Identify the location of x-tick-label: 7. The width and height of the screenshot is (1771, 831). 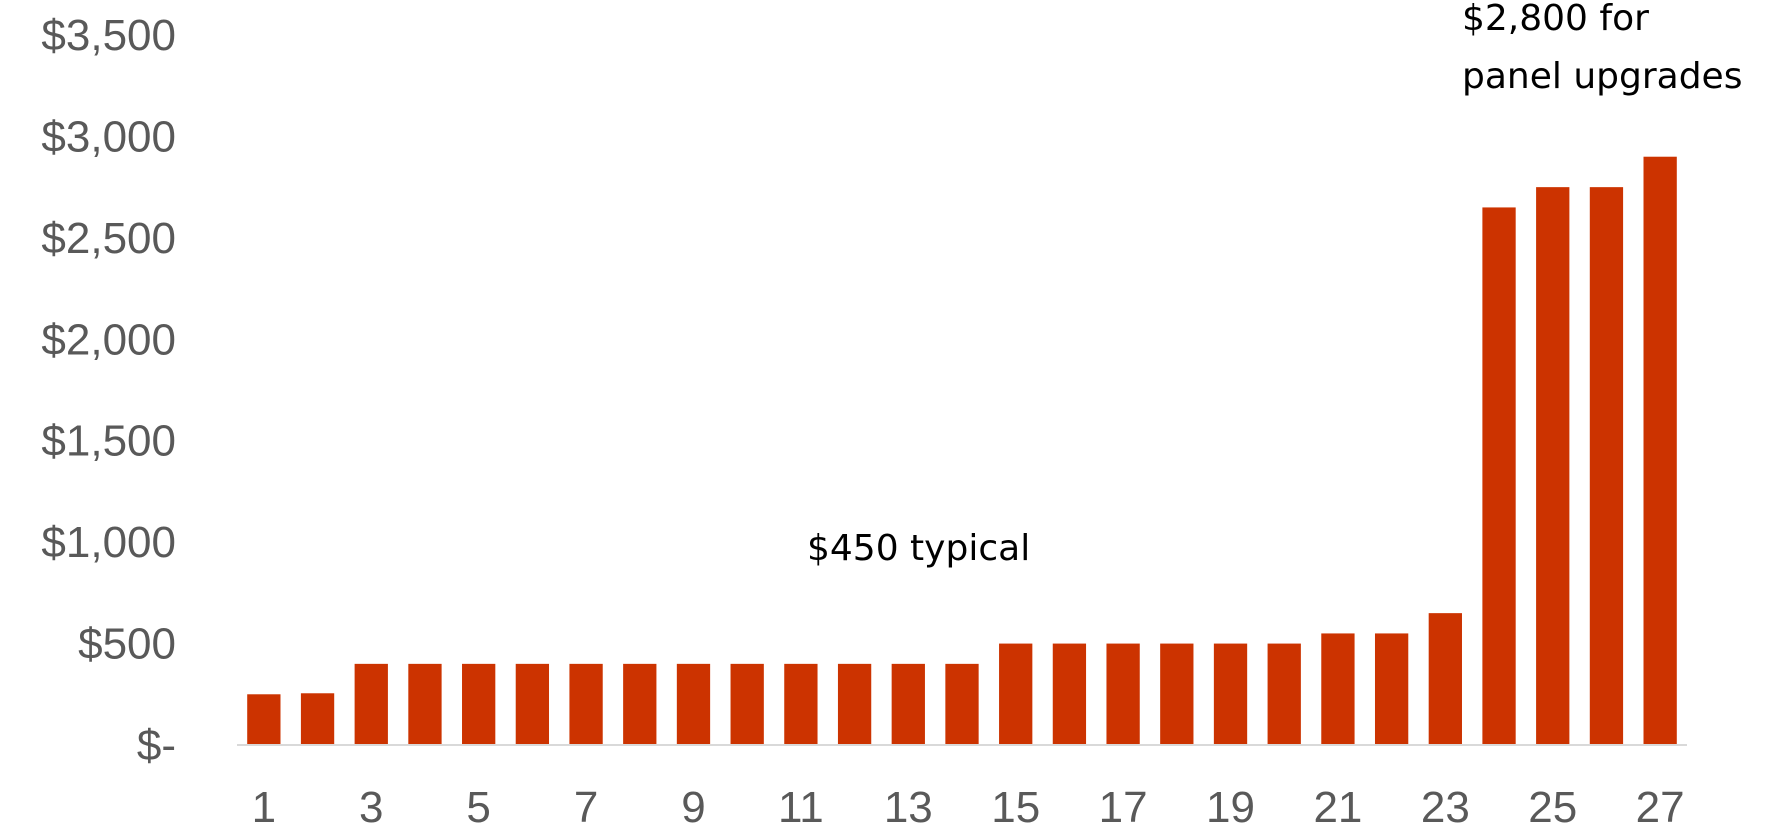
(586, 807).